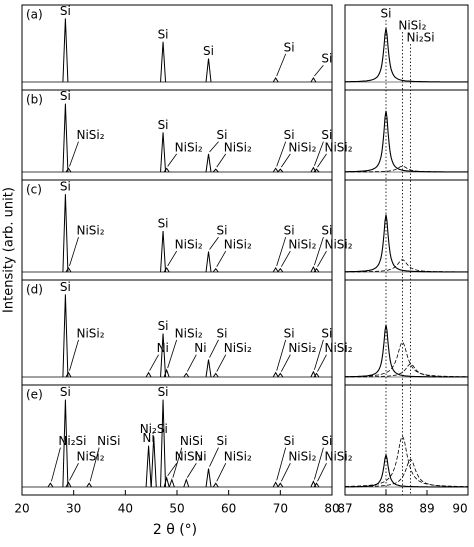  What do you see at coordinates (228, 509) in the screenshot?
I see `x-tick-label: 60` at bounding box center [228, 509].